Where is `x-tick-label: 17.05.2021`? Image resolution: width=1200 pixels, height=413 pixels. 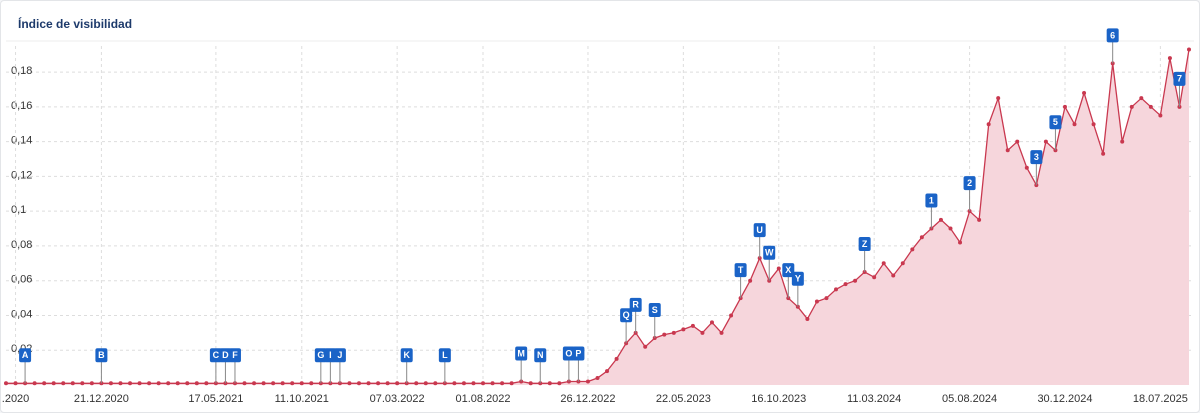 x-tick-label: 17.05.2021 is located at coordinates (215, 399).